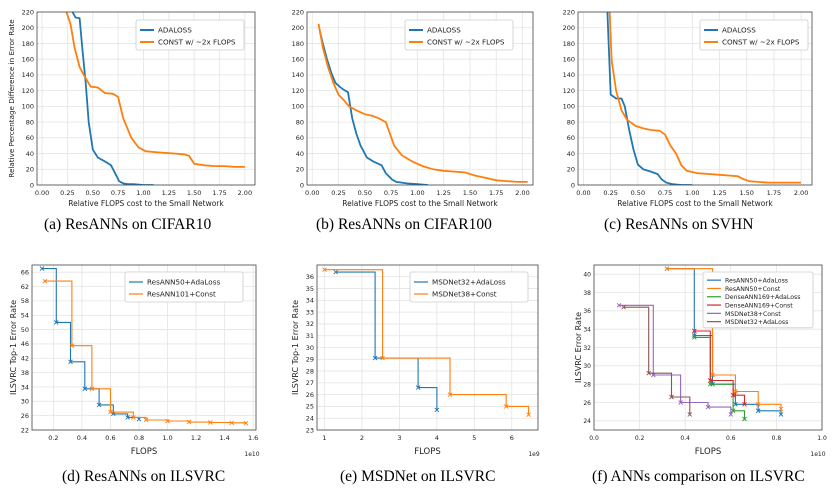 This screenshot has height=492, width=833. I want to click on x-tick-label: 2, so click(362, 438).